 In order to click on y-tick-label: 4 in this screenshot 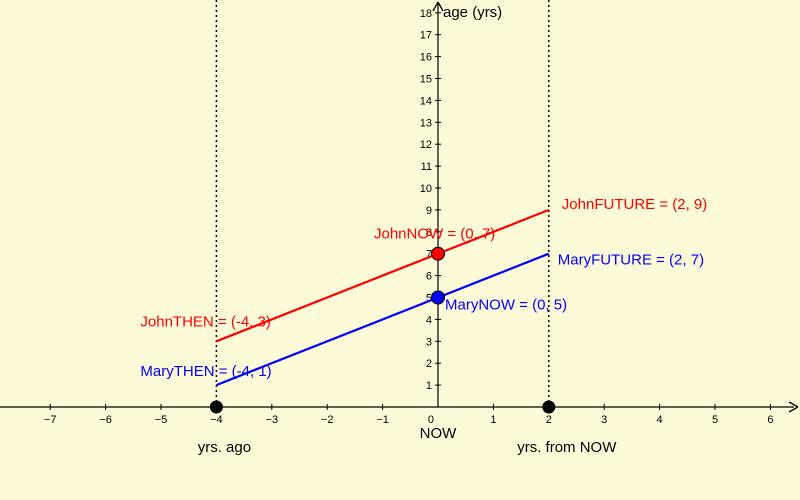, I will do `click(429, 320)`.